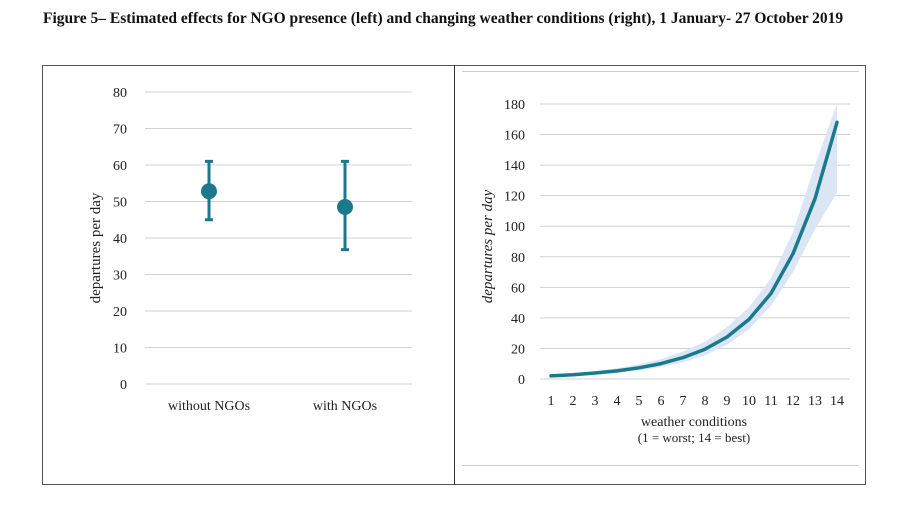 The image size is (904, 511). What do you see at coordinates (793, 401) in the screenshot?
I see `right-x-tick-label: 12` at bounding box center [793, 401].